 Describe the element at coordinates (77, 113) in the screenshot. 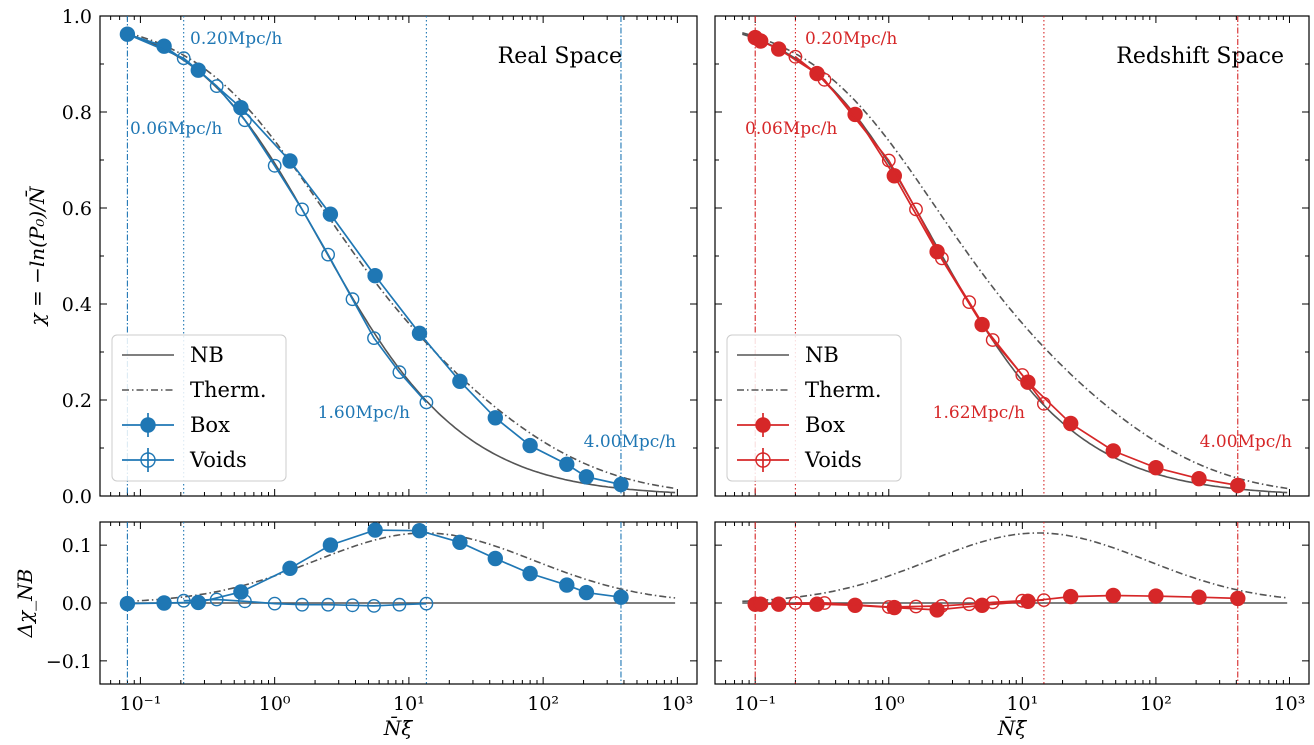

I see `y-tick-label: 0.8` at that location.